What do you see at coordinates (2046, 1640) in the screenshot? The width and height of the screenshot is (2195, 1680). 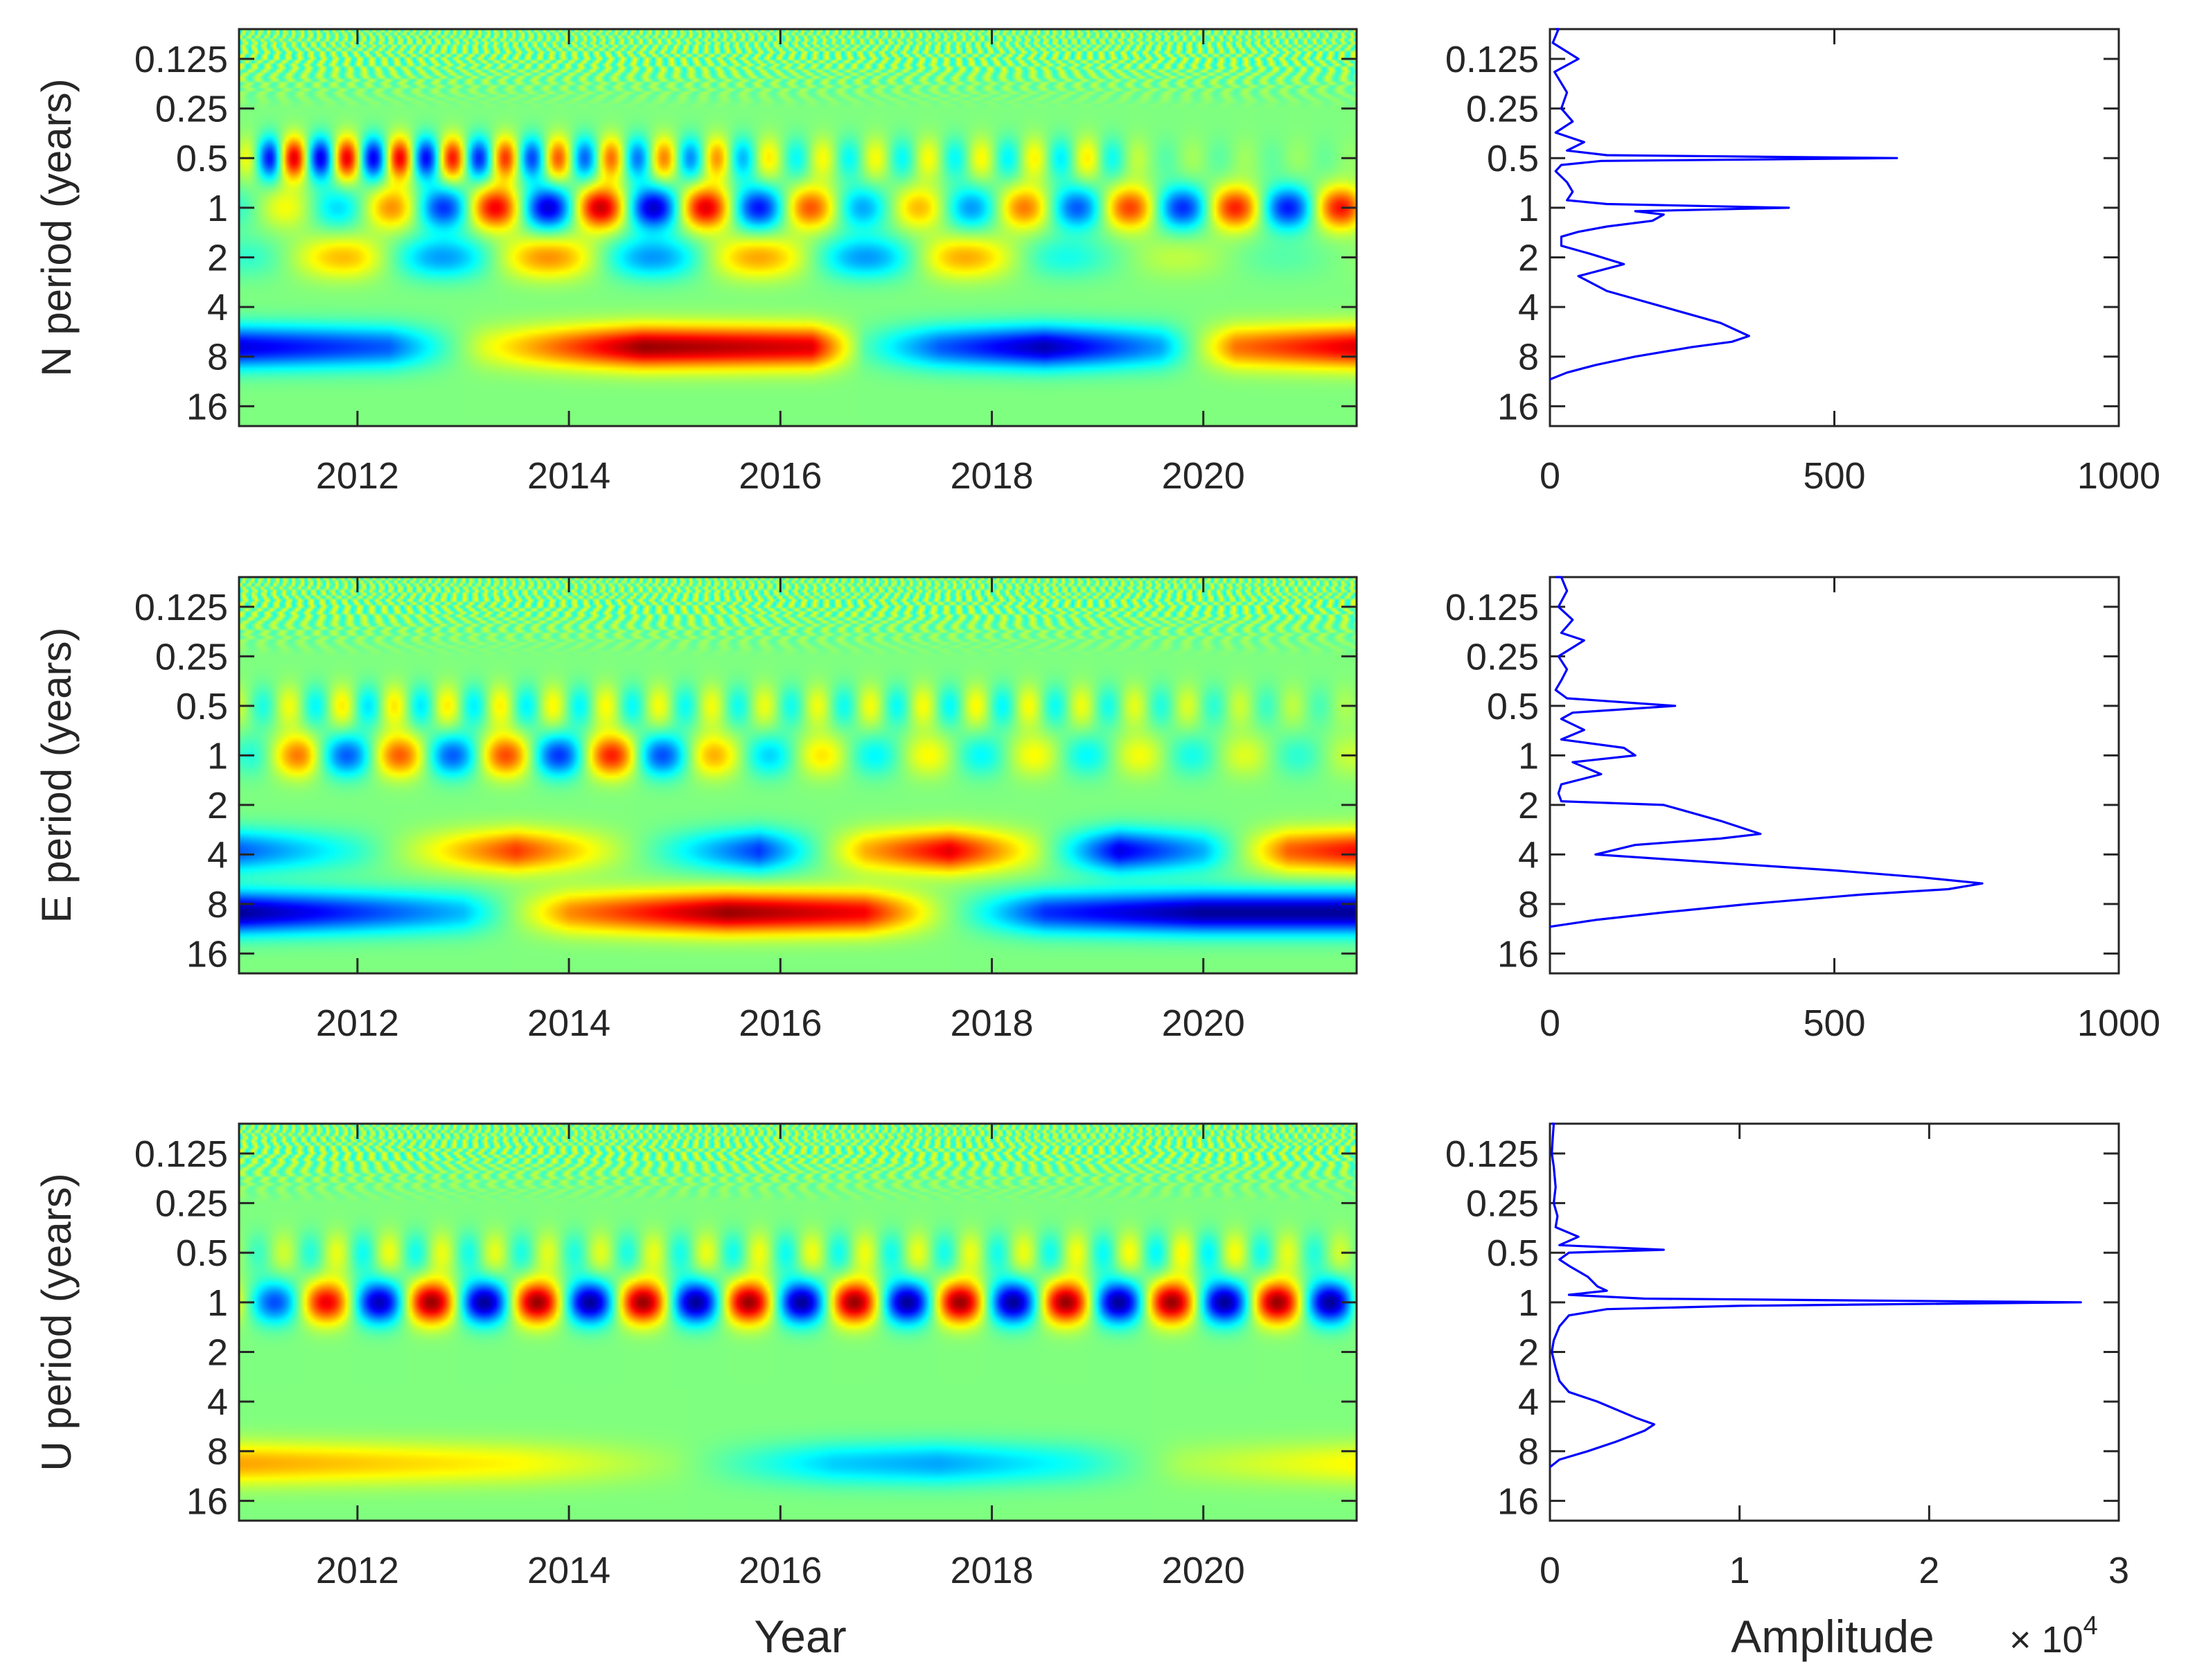 I see `exponent-base: × 10` at bounding box center [2046, 1640].